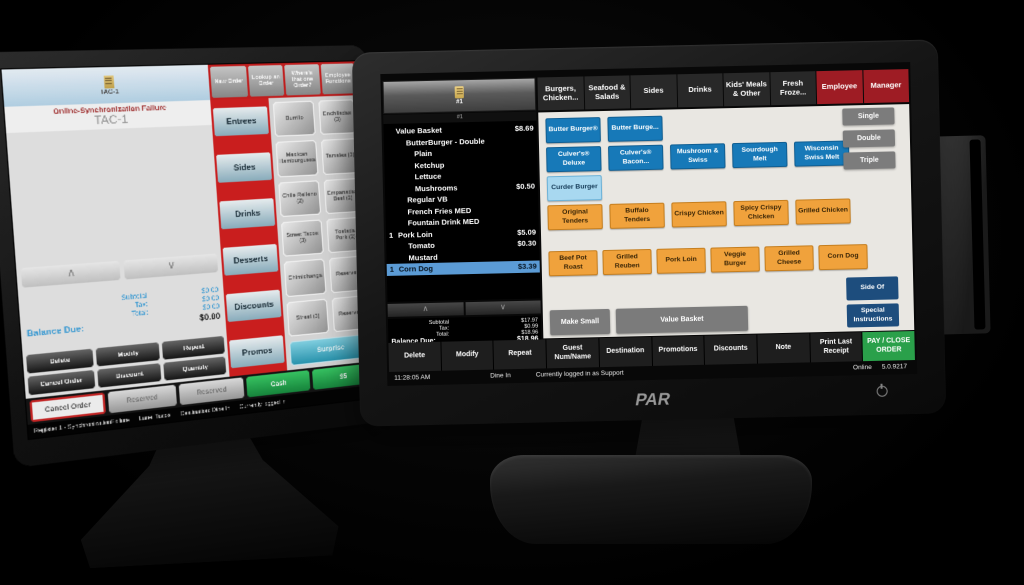  What do you see at coordinates (60, 361) in the screenshot?
I see `order-action-button: Delete` at bounding box center [60, 361].